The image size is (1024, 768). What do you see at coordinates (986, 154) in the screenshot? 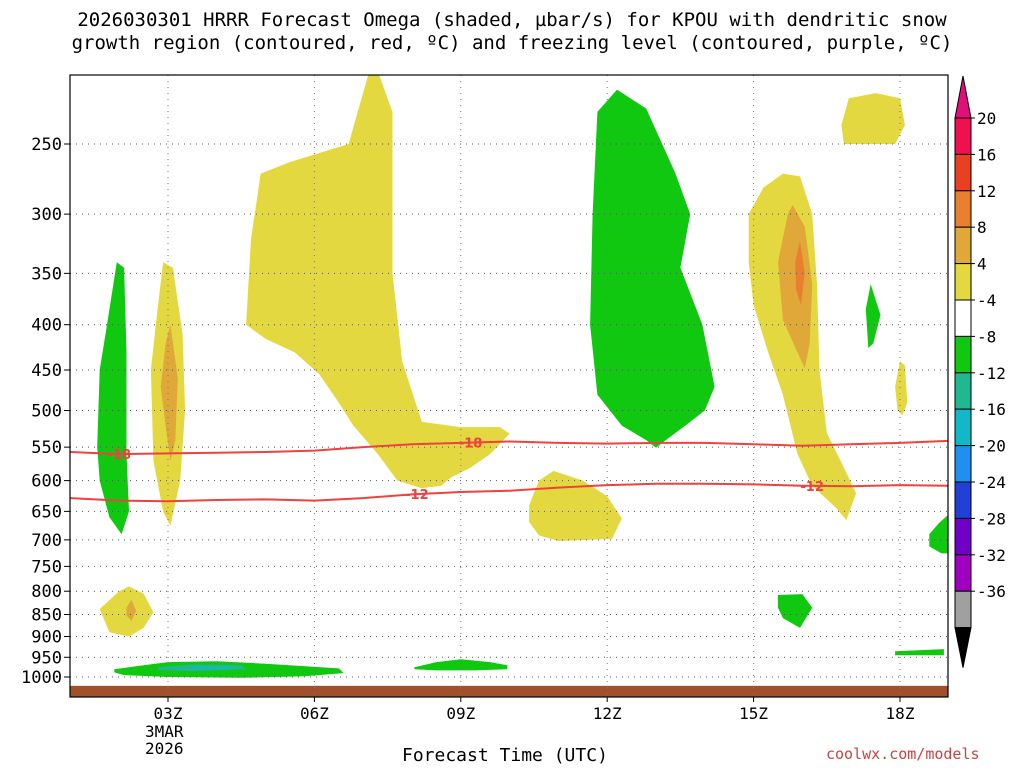
I see `colorbar-label-1: 16` at bounding box center [986, 154].